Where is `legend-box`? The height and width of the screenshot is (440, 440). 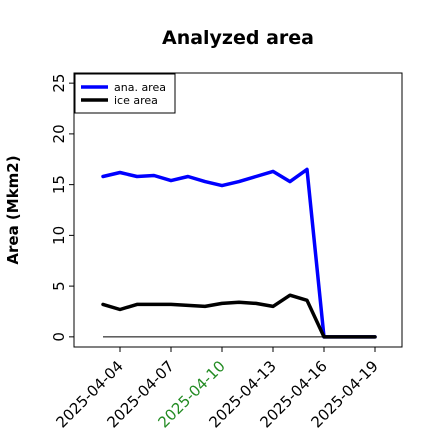 legend-box is located at coordinates (125, 93).